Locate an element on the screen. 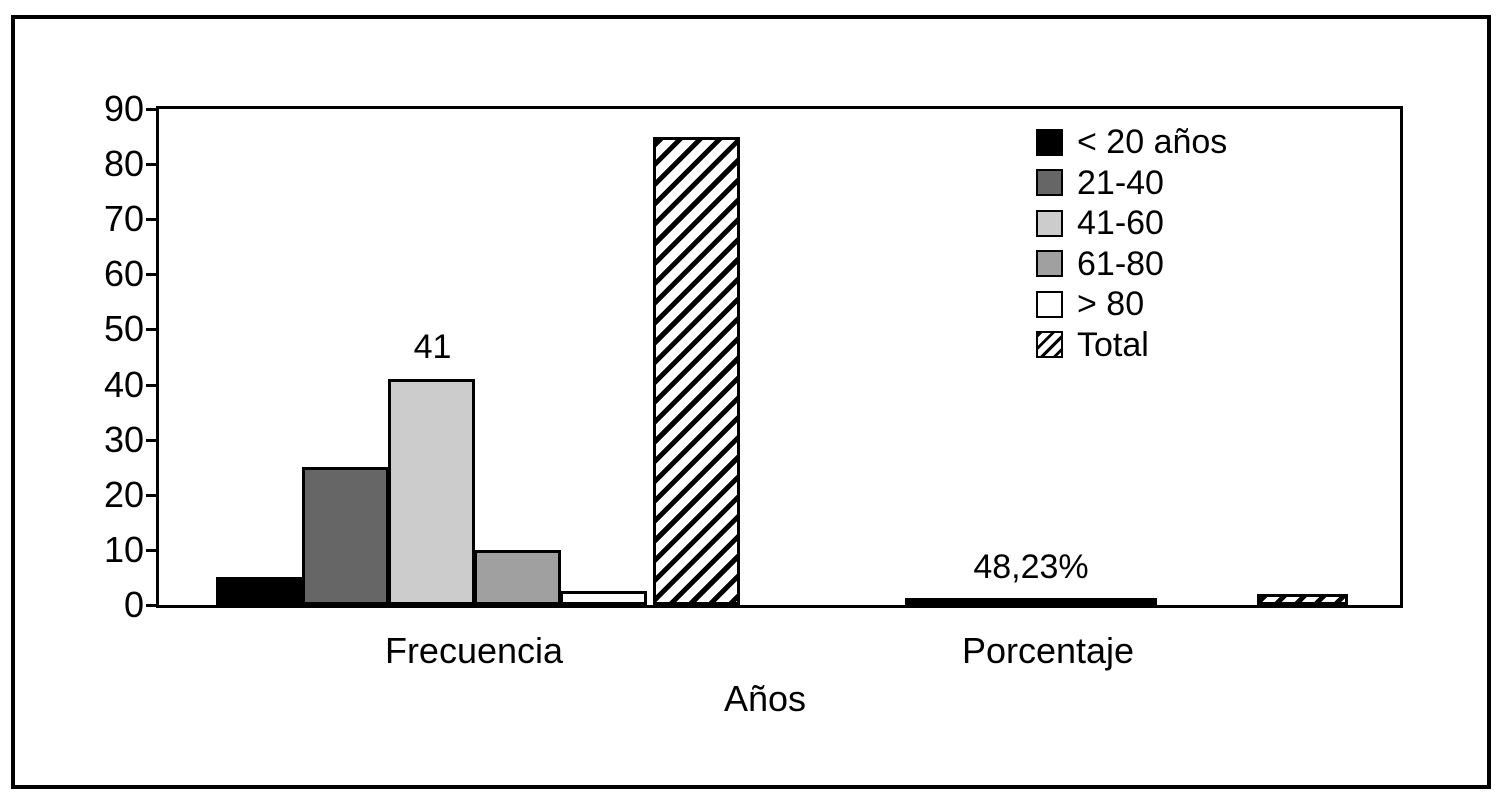 The height and width of the screenshot is (805, 1500). legend-item: 41-60 is located at coordinates (1131, 223).